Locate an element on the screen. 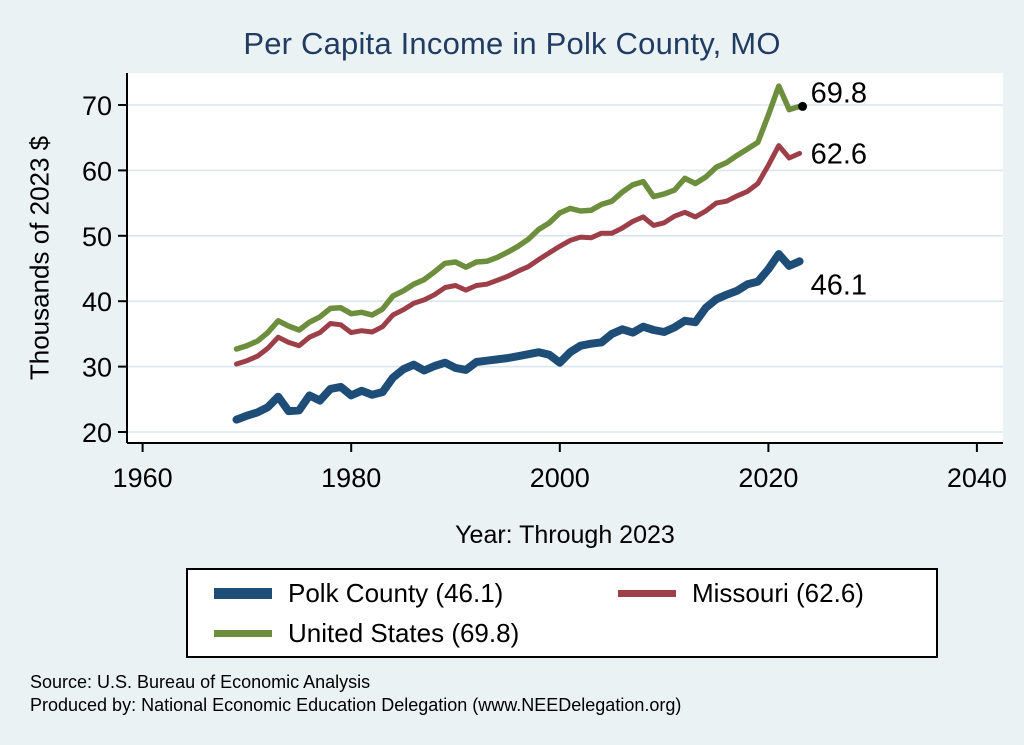 This screenshot has height=745, width=1024. y-axis-title: Thousands of 2023 $ is located at coordinates (39, 258).